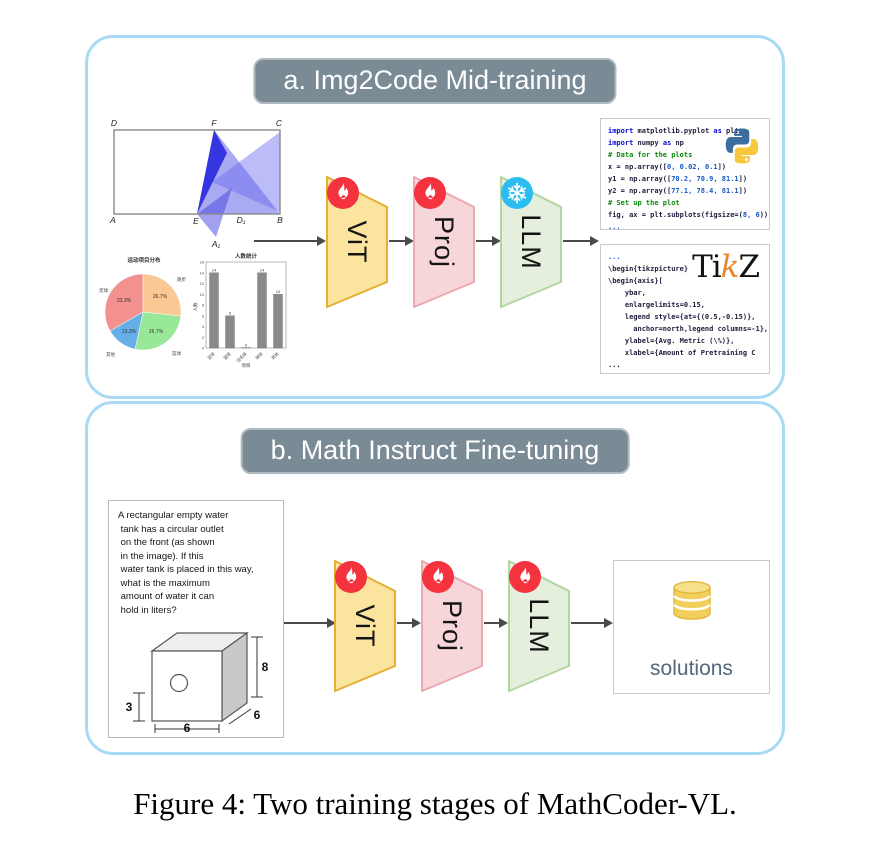 The image size is (870, 860). Describe the element at coordinates (112, 220) in the screenshot. I see `svg-text: A` at that location.